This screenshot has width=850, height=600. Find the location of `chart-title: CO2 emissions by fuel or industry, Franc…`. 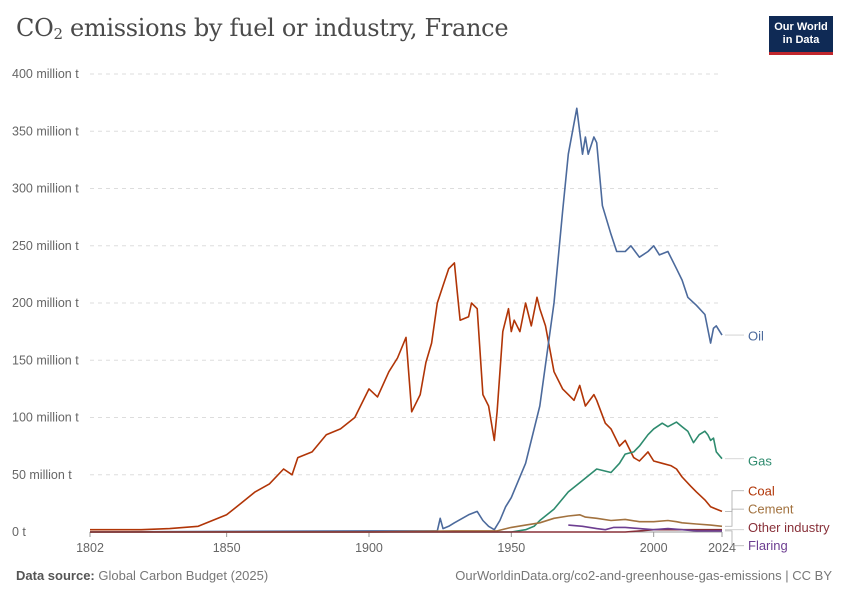

chart-title: CO2 emissions by fuel or industry, Franc… is located at coordinates (262, 28).